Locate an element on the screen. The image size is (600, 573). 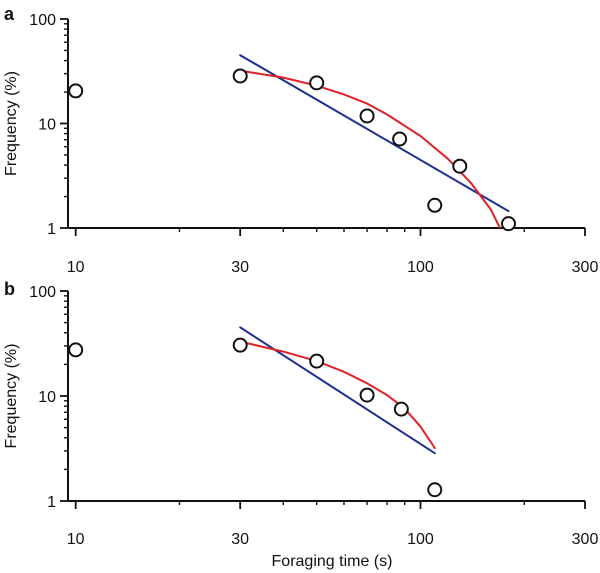
panel-letter: a is located at coordinates (9, 14).